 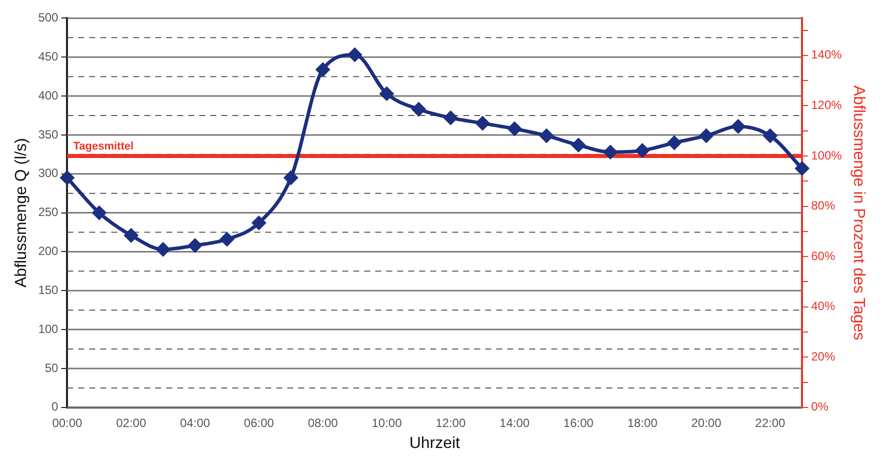 What do you see at coordinates (823, 306) in the screenshot?
I see `y2-tick-label: 40%` at bounding box center [823, 306].